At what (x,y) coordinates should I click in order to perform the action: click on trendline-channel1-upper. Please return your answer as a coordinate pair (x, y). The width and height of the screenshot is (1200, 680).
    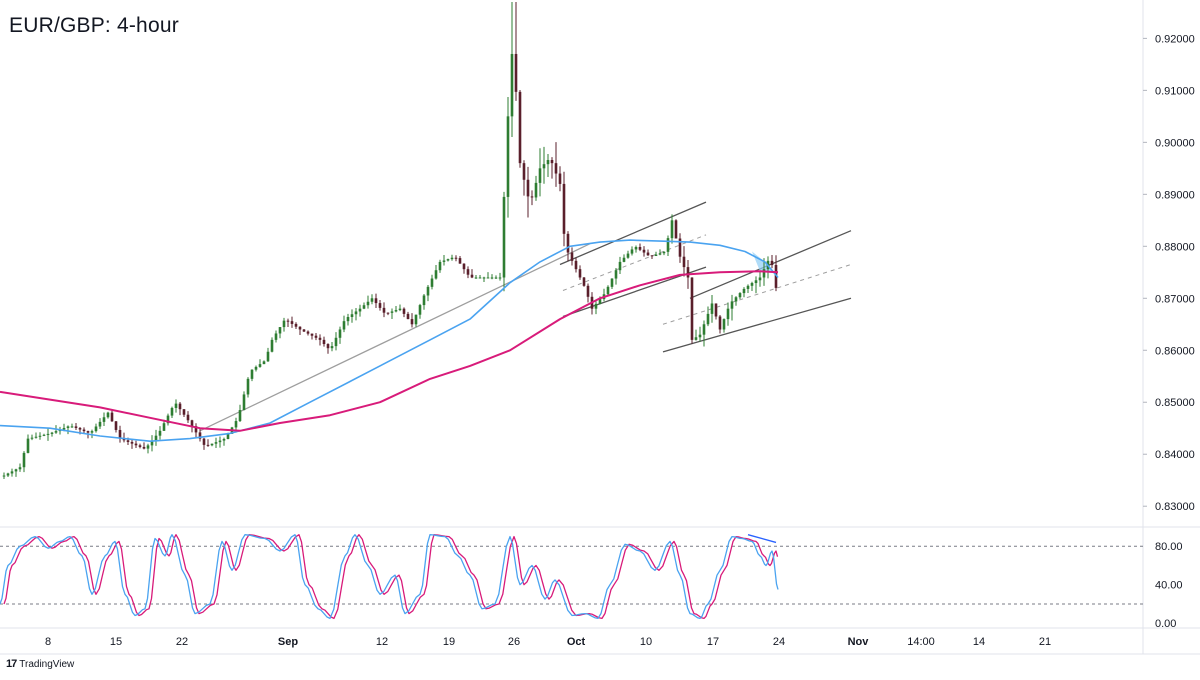
    Looking at the image, I should click on (633, 233).